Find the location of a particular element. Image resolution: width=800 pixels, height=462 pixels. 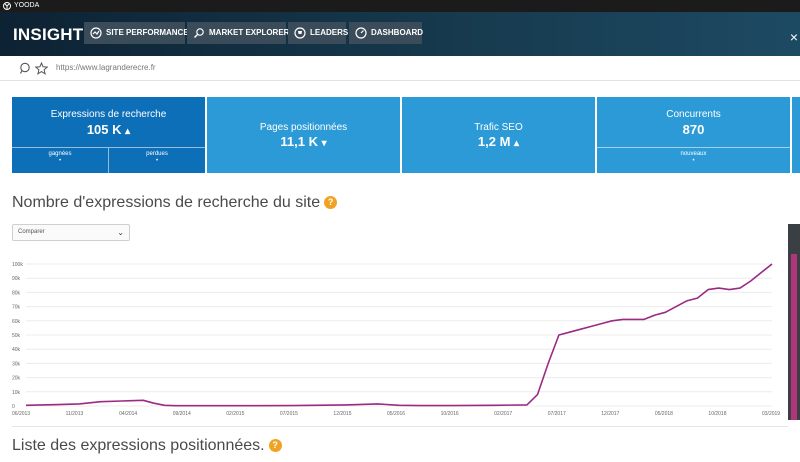

tab-dashboard: DASHBOARD is located at coordinates (386, 33).